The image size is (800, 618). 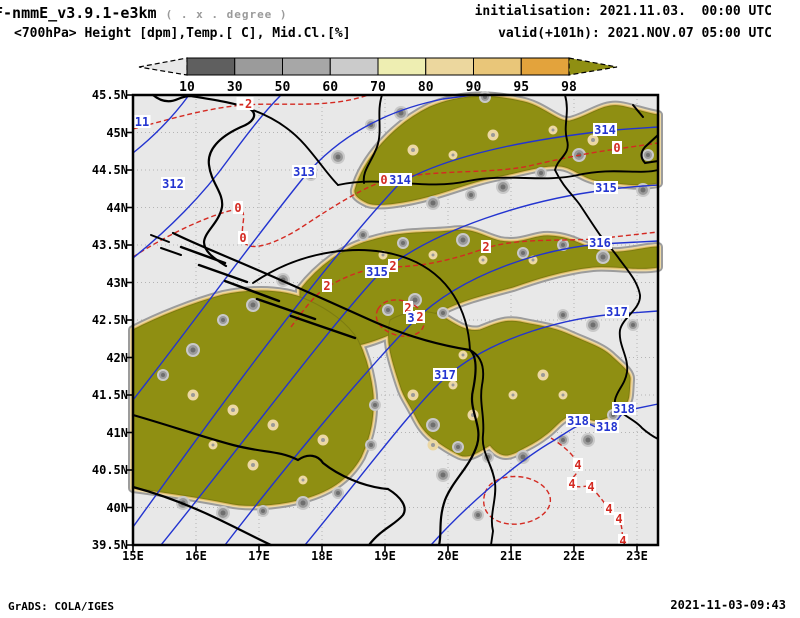 What do you see at coordinates (187, 87) in the screenshot?
I see `colorbar-tick-label: 10` at bounding box center [187, 87].